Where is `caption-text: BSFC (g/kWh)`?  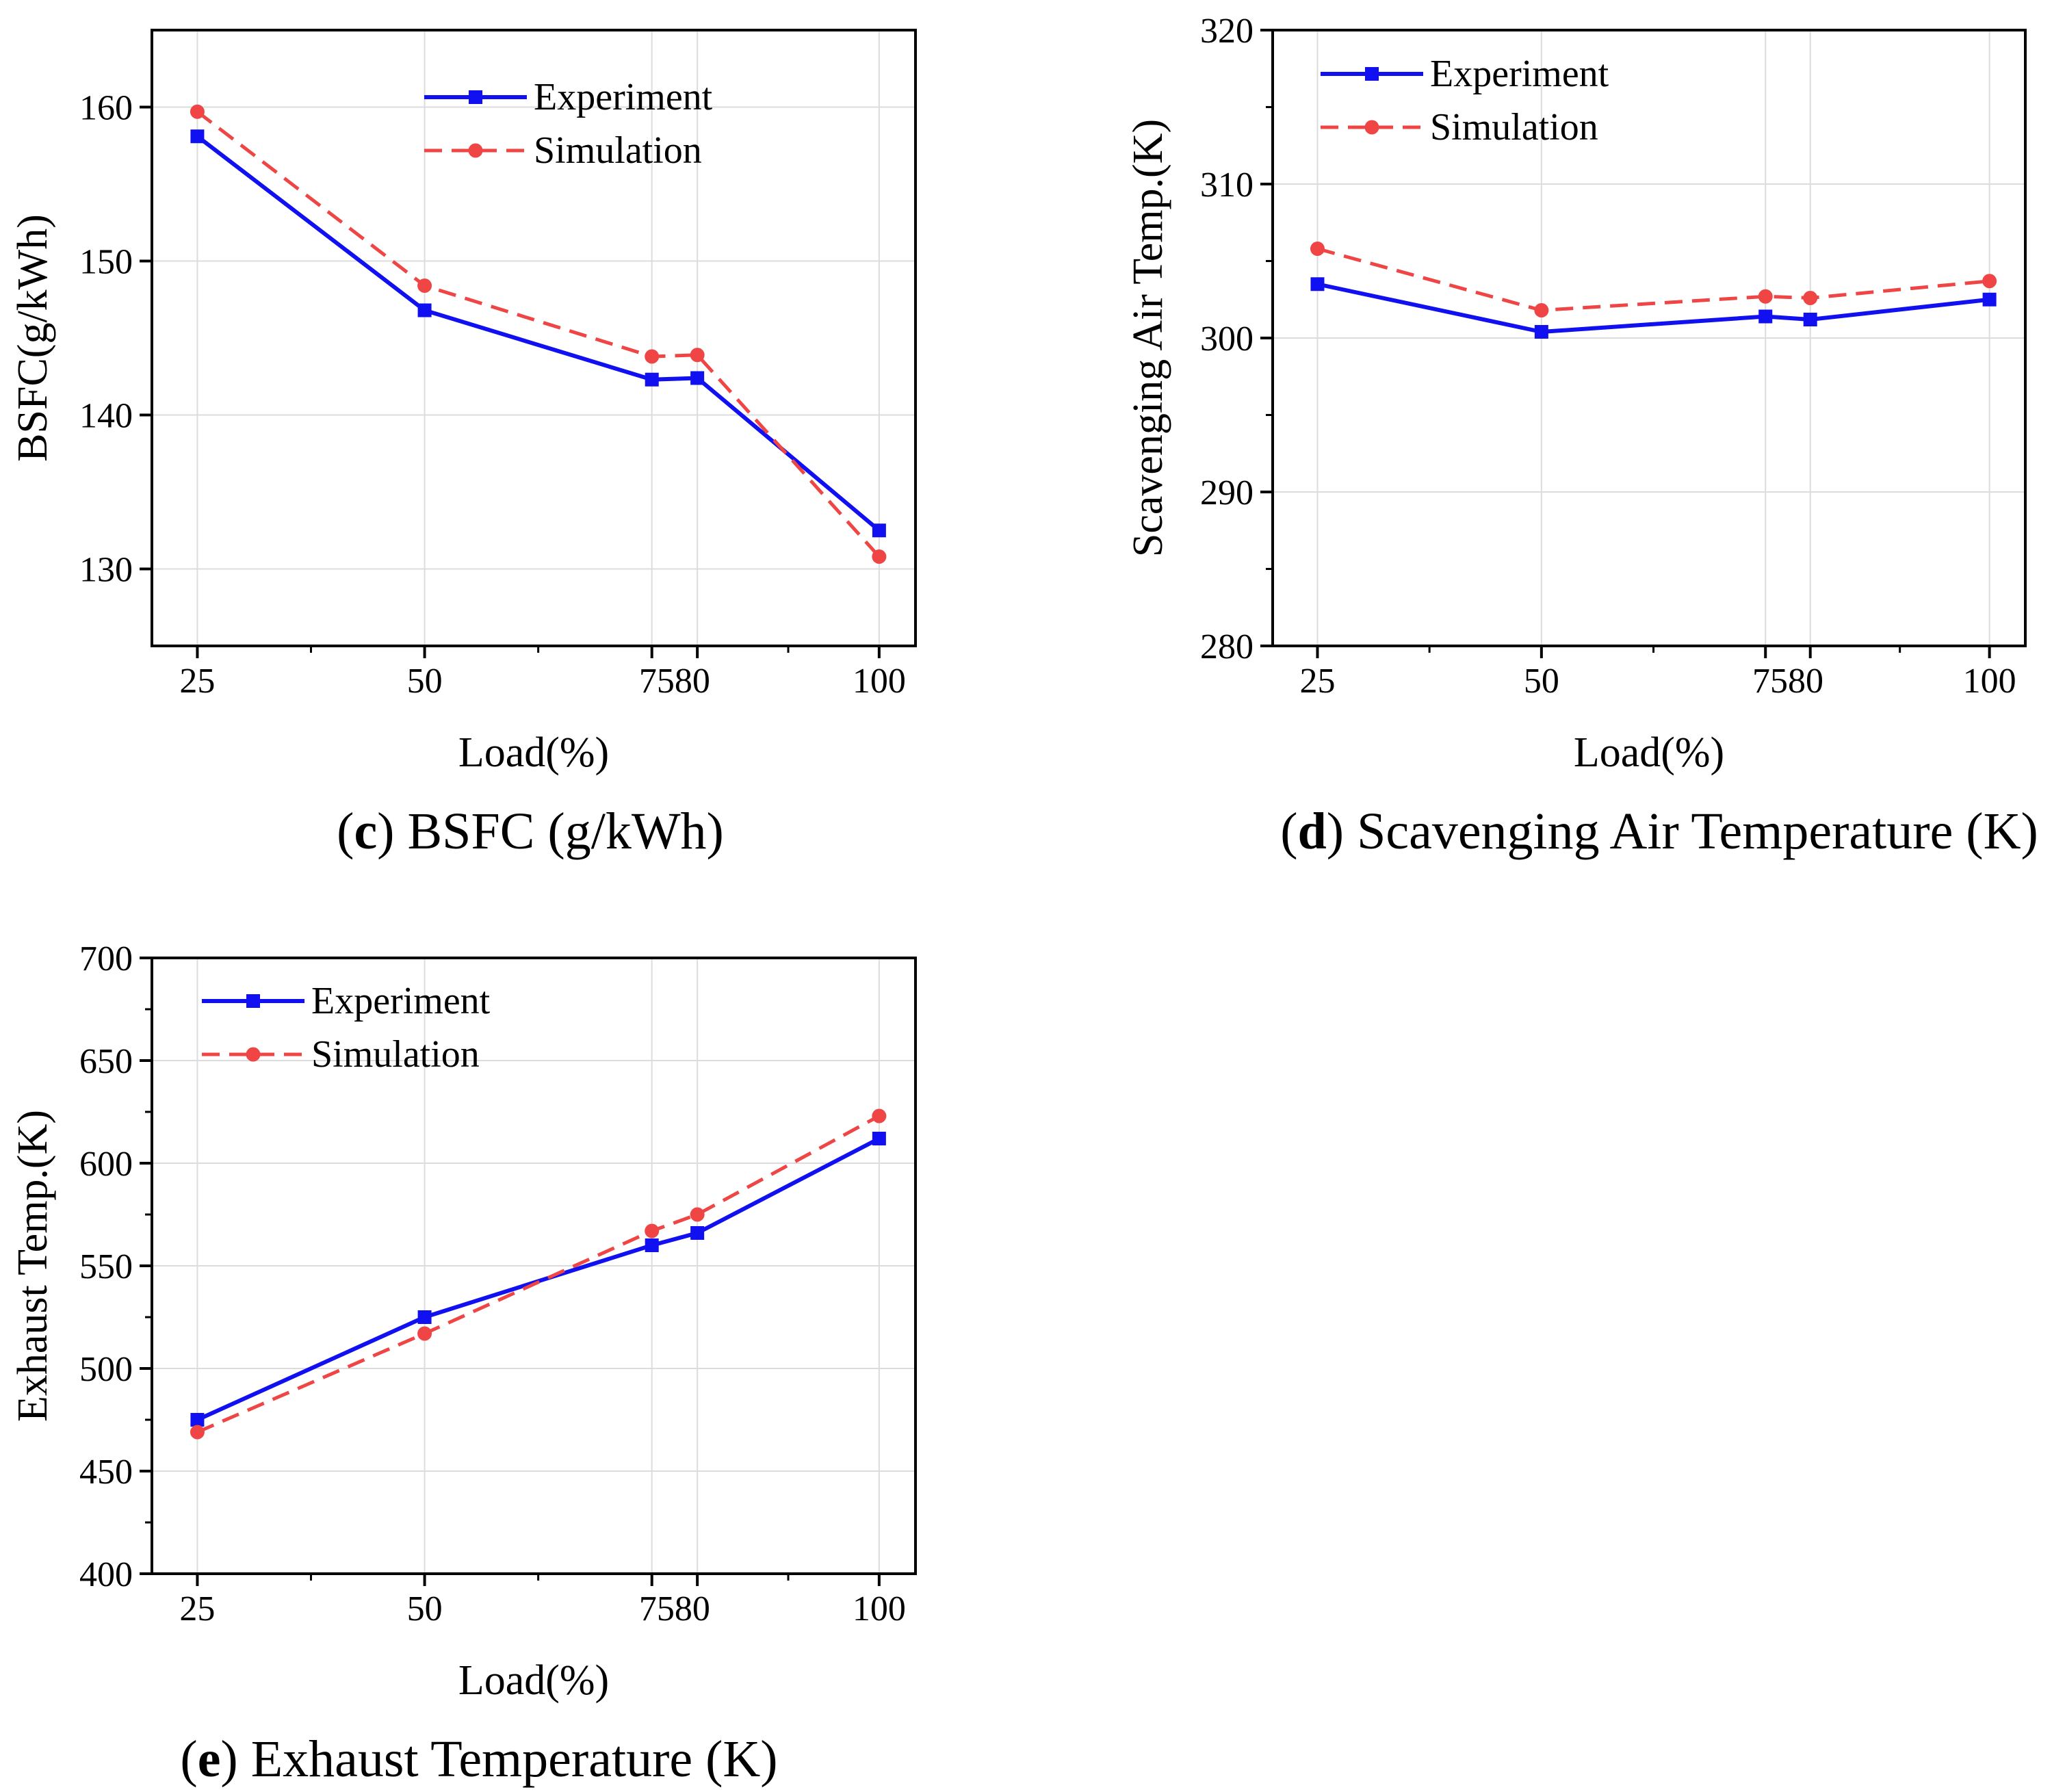
caption-text: BSFC (g/kWh) is located at coordinates (565, 831).